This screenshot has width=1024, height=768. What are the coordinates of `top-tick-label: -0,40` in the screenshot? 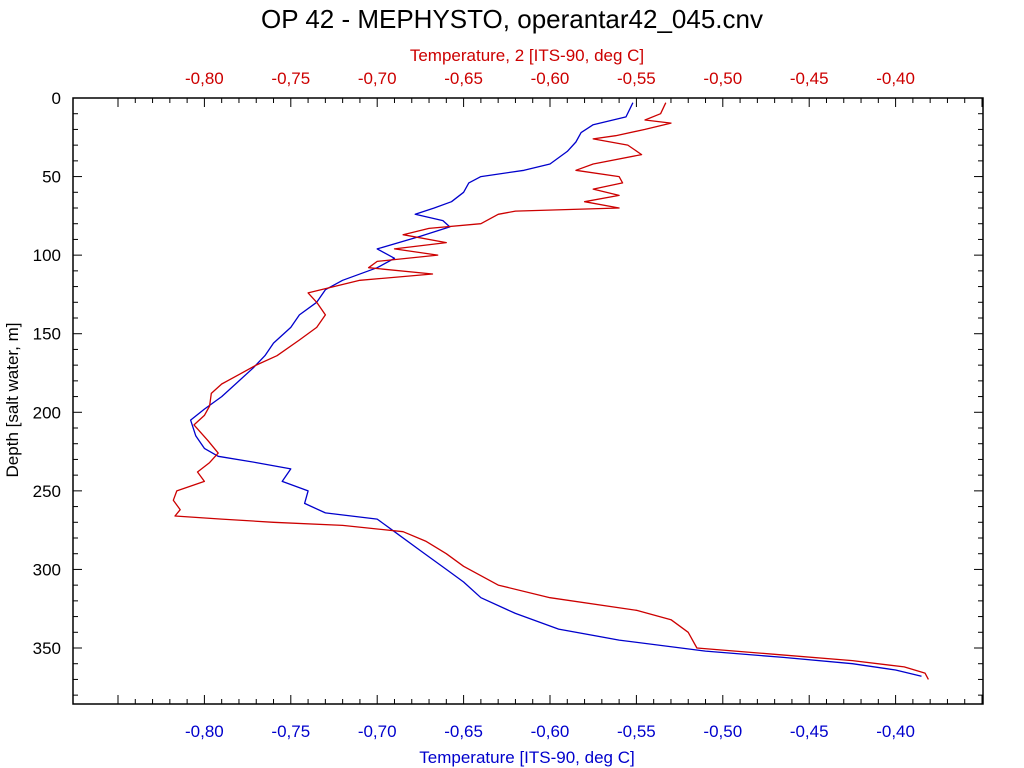 It's located at (895, 78).